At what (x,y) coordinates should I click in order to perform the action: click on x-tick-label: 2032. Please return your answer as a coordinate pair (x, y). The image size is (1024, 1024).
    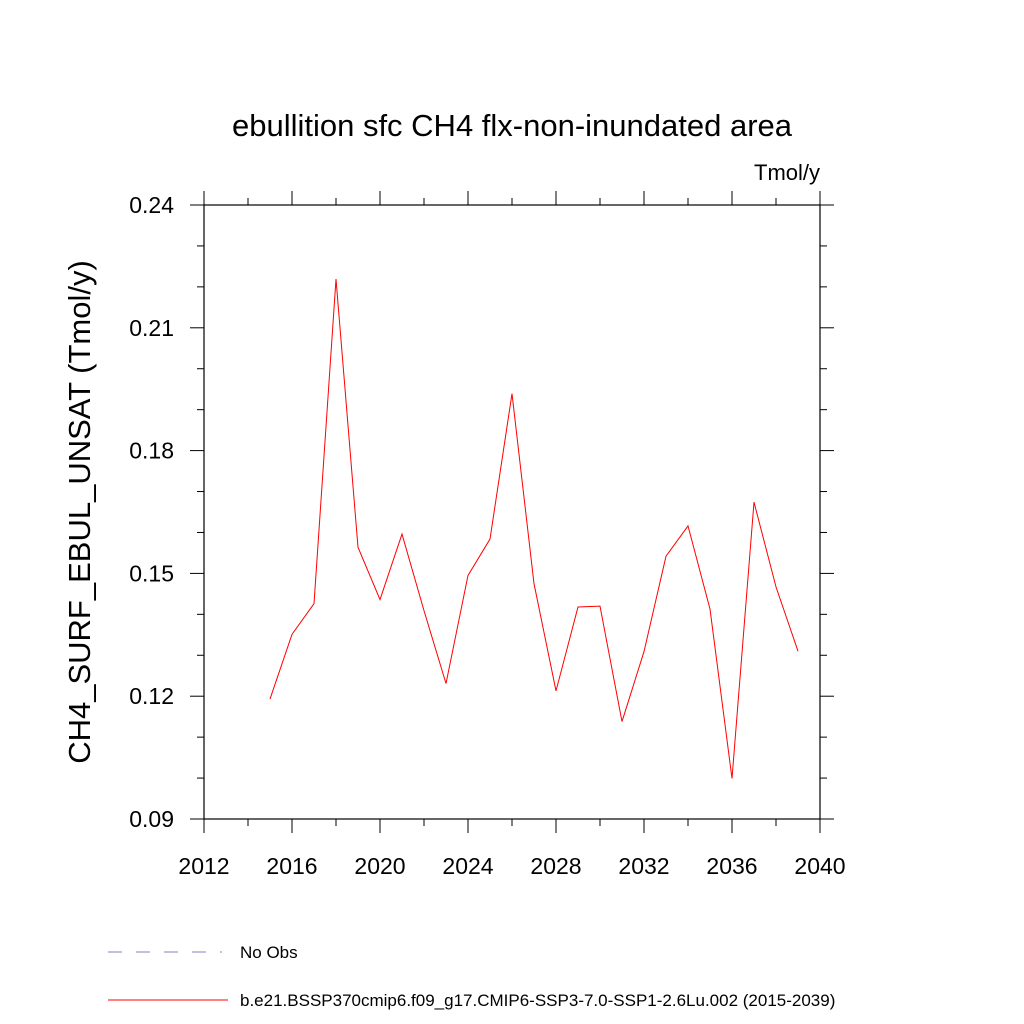
    Looking at the image, I should click on (643, 866).